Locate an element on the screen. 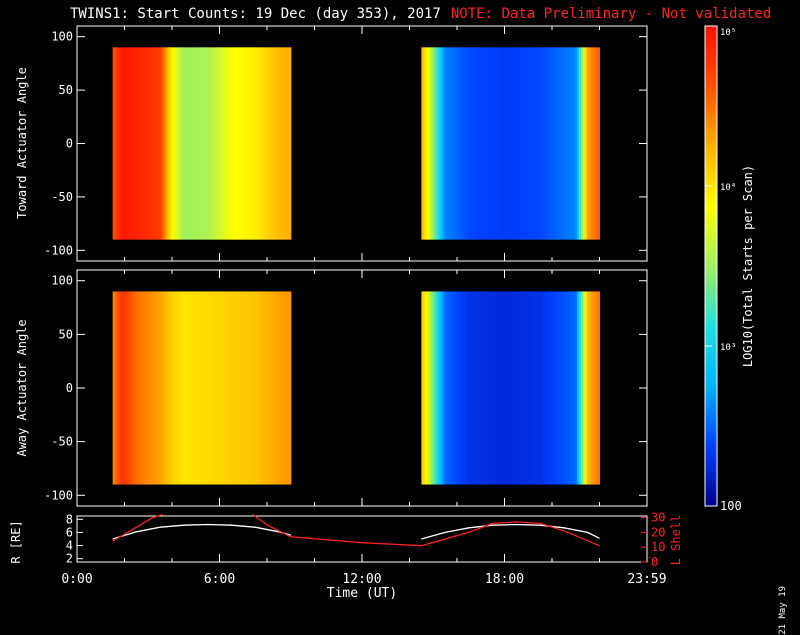  ytick-label: 50 is located at coordinates (66, 90).